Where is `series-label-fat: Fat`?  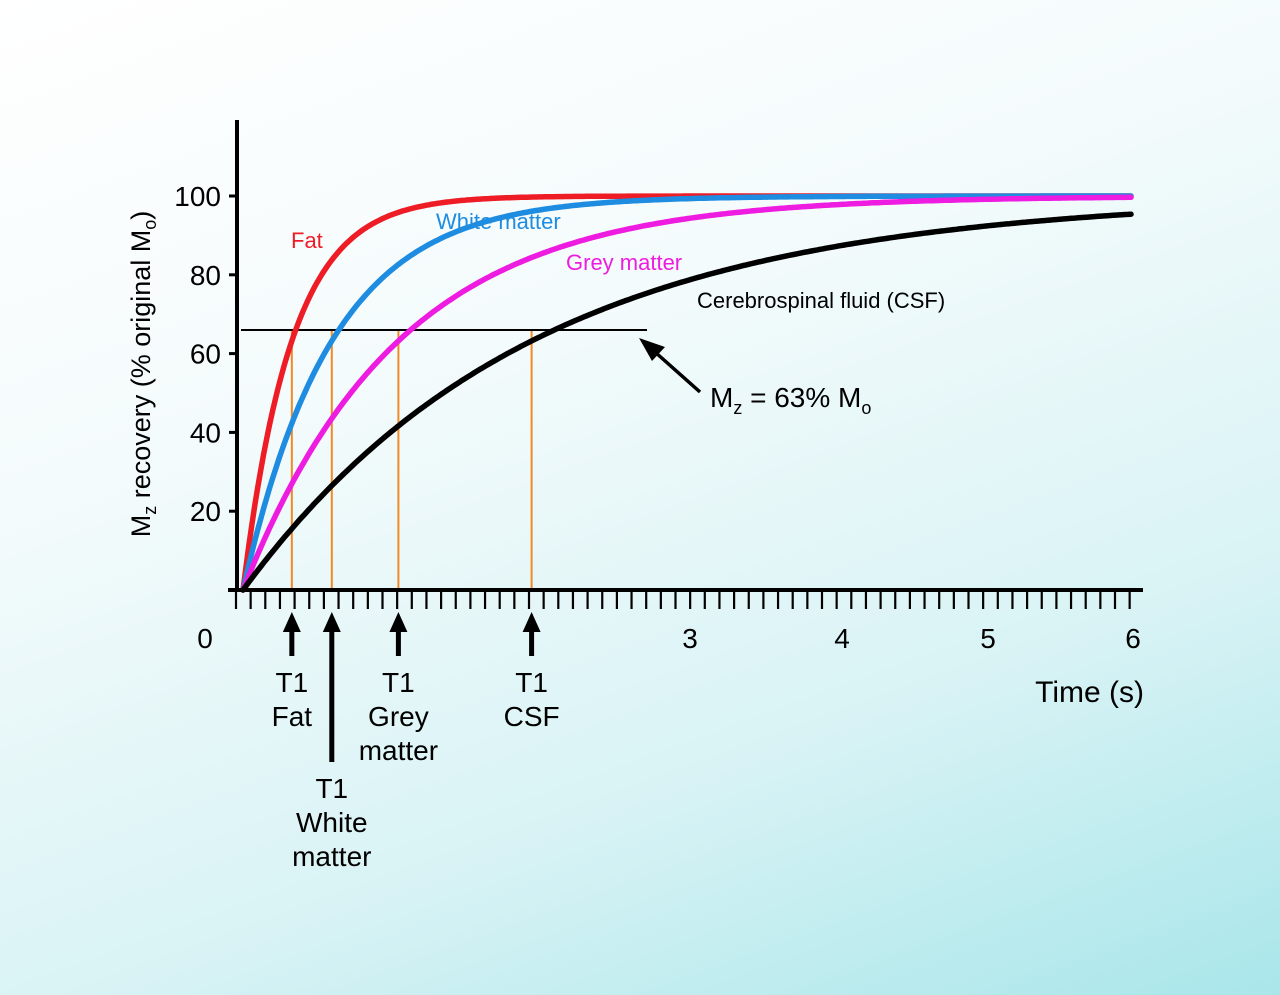
series-label-fat: Fat is located at coordinates (307, 240).